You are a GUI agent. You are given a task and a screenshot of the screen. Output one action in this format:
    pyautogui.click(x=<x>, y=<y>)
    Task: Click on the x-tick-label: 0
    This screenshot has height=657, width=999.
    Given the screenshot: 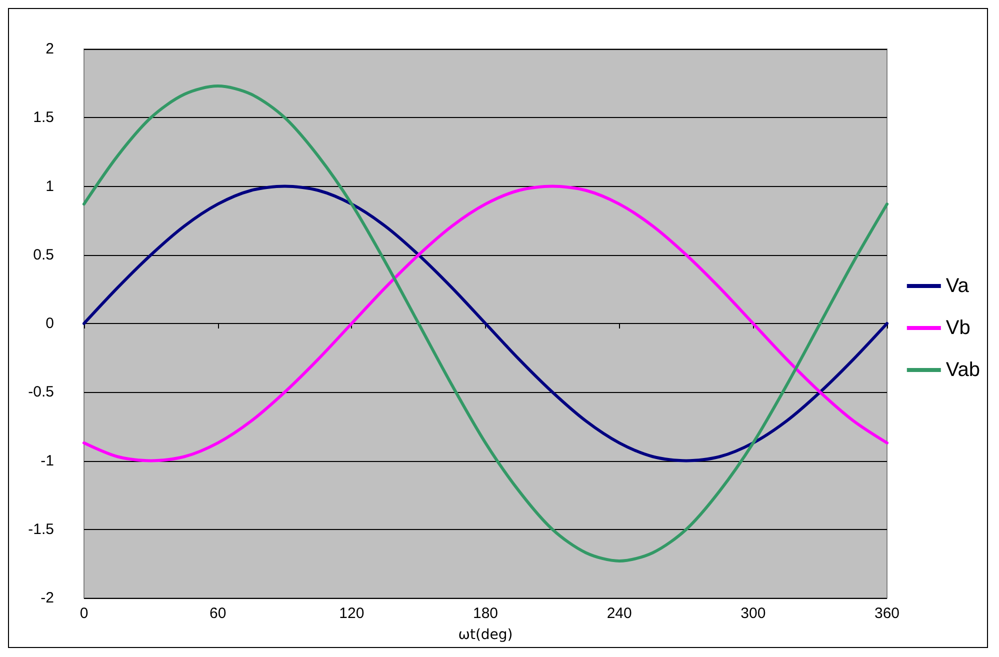 What is the action you would take?
    pyautogui.click(x=84, y=613)
    